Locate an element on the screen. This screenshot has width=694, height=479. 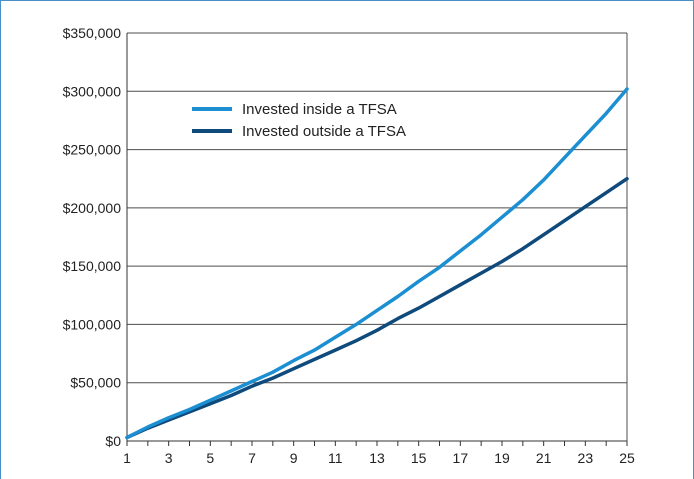
x-tick-label: 23 is located at coordinates (586, 458).